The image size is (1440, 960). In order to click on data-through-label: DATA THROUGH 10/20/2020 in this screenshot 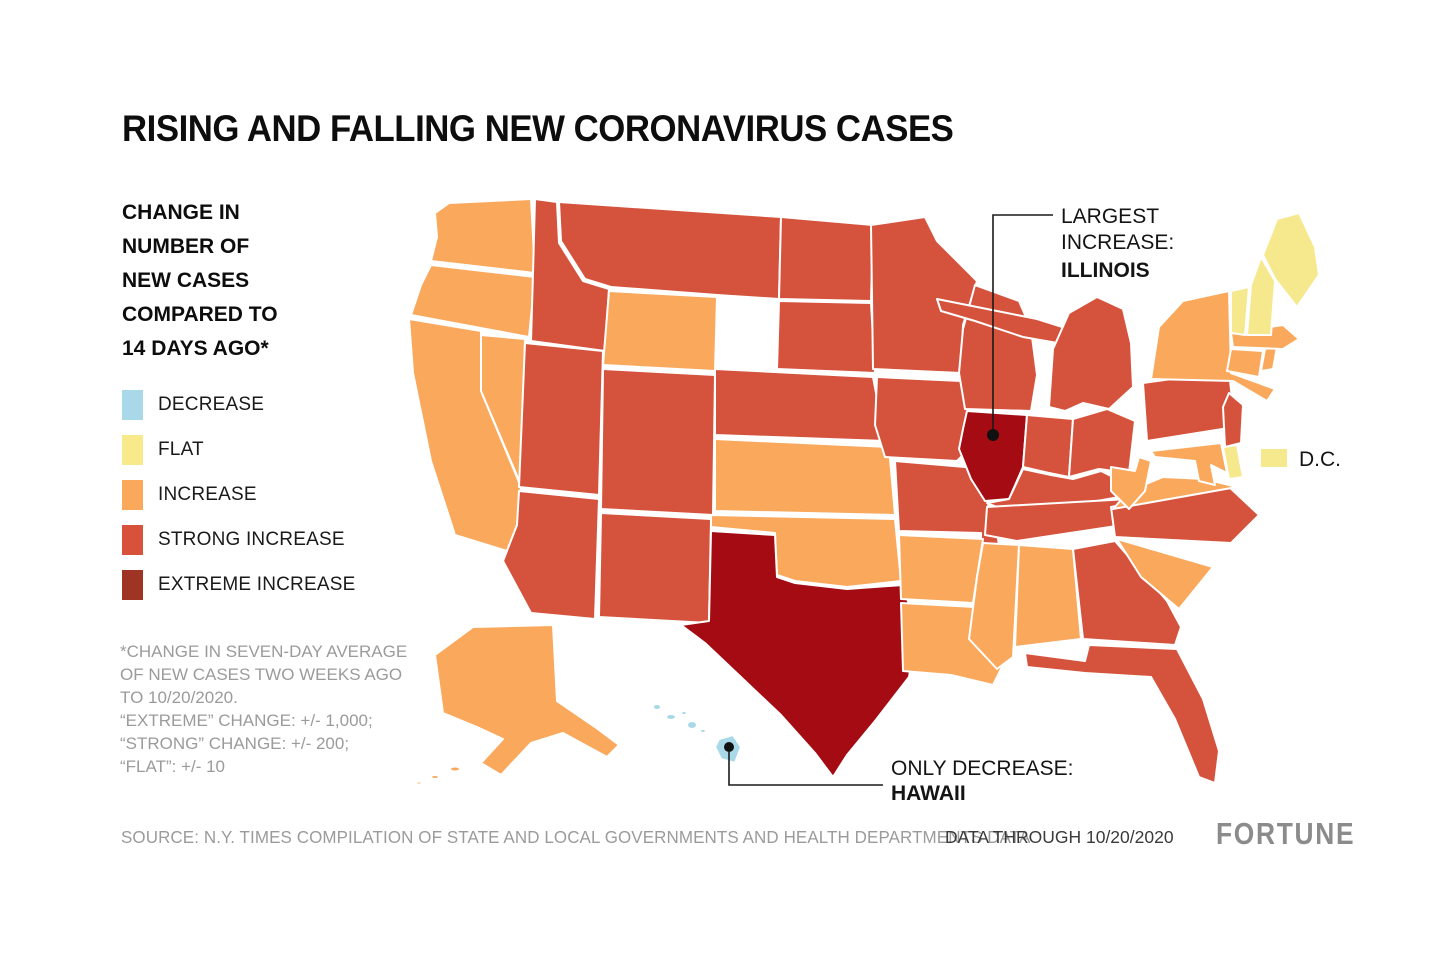, I will do `click(1059, 837)`.